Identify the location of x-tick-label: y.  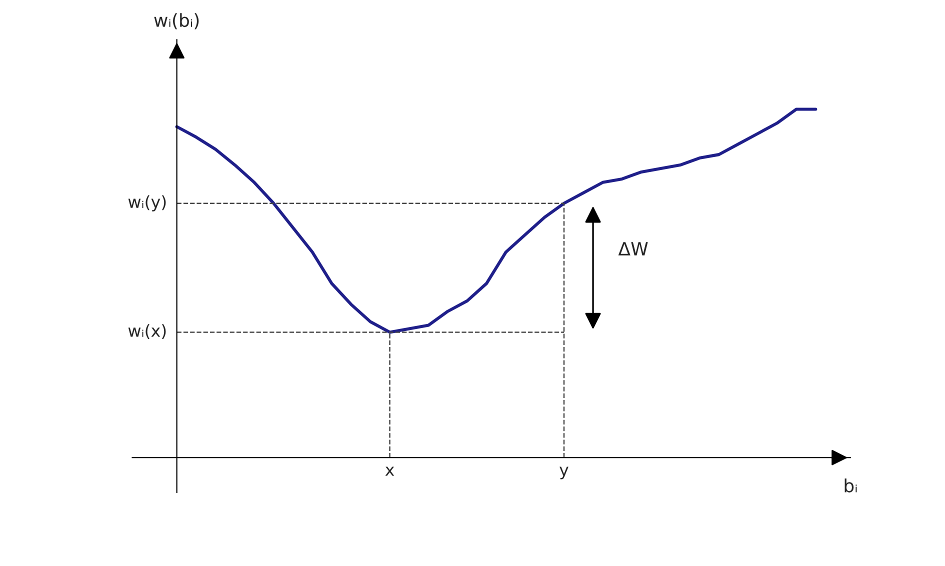
(564, 473).